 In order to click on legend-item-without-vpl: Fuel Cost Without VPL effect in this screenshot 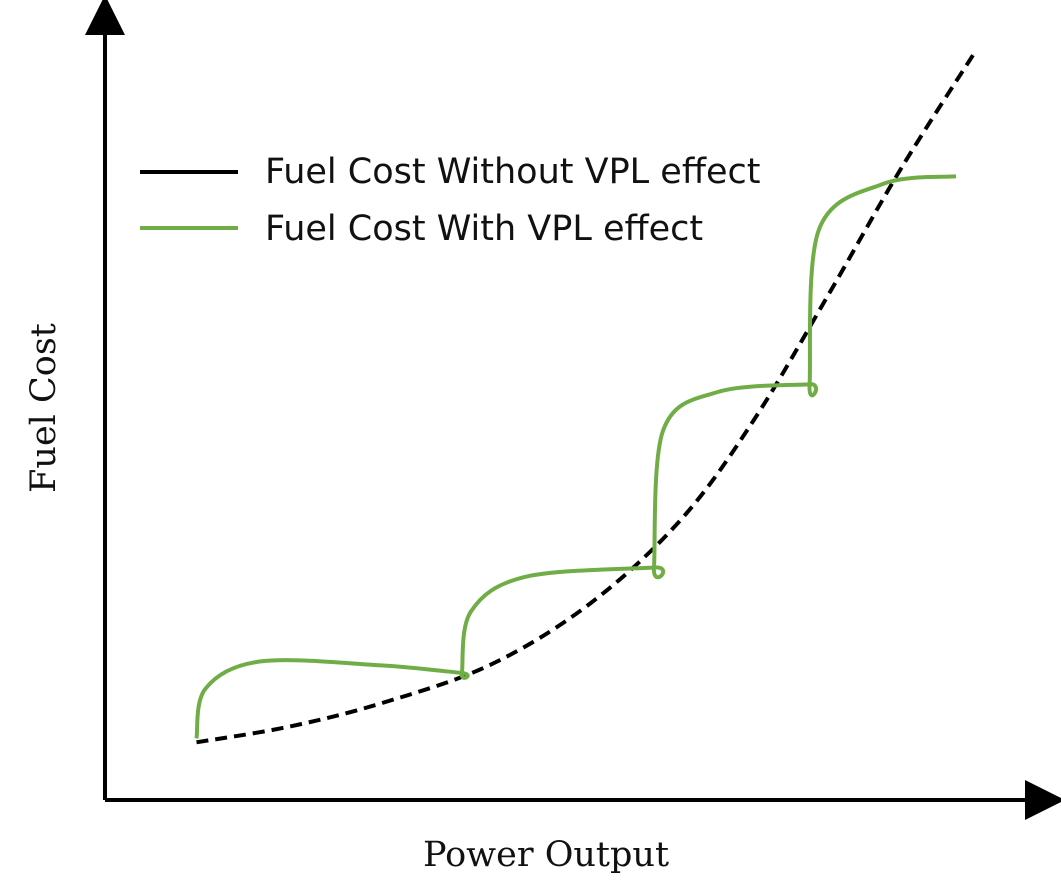, I will do `click(450, 172)`.